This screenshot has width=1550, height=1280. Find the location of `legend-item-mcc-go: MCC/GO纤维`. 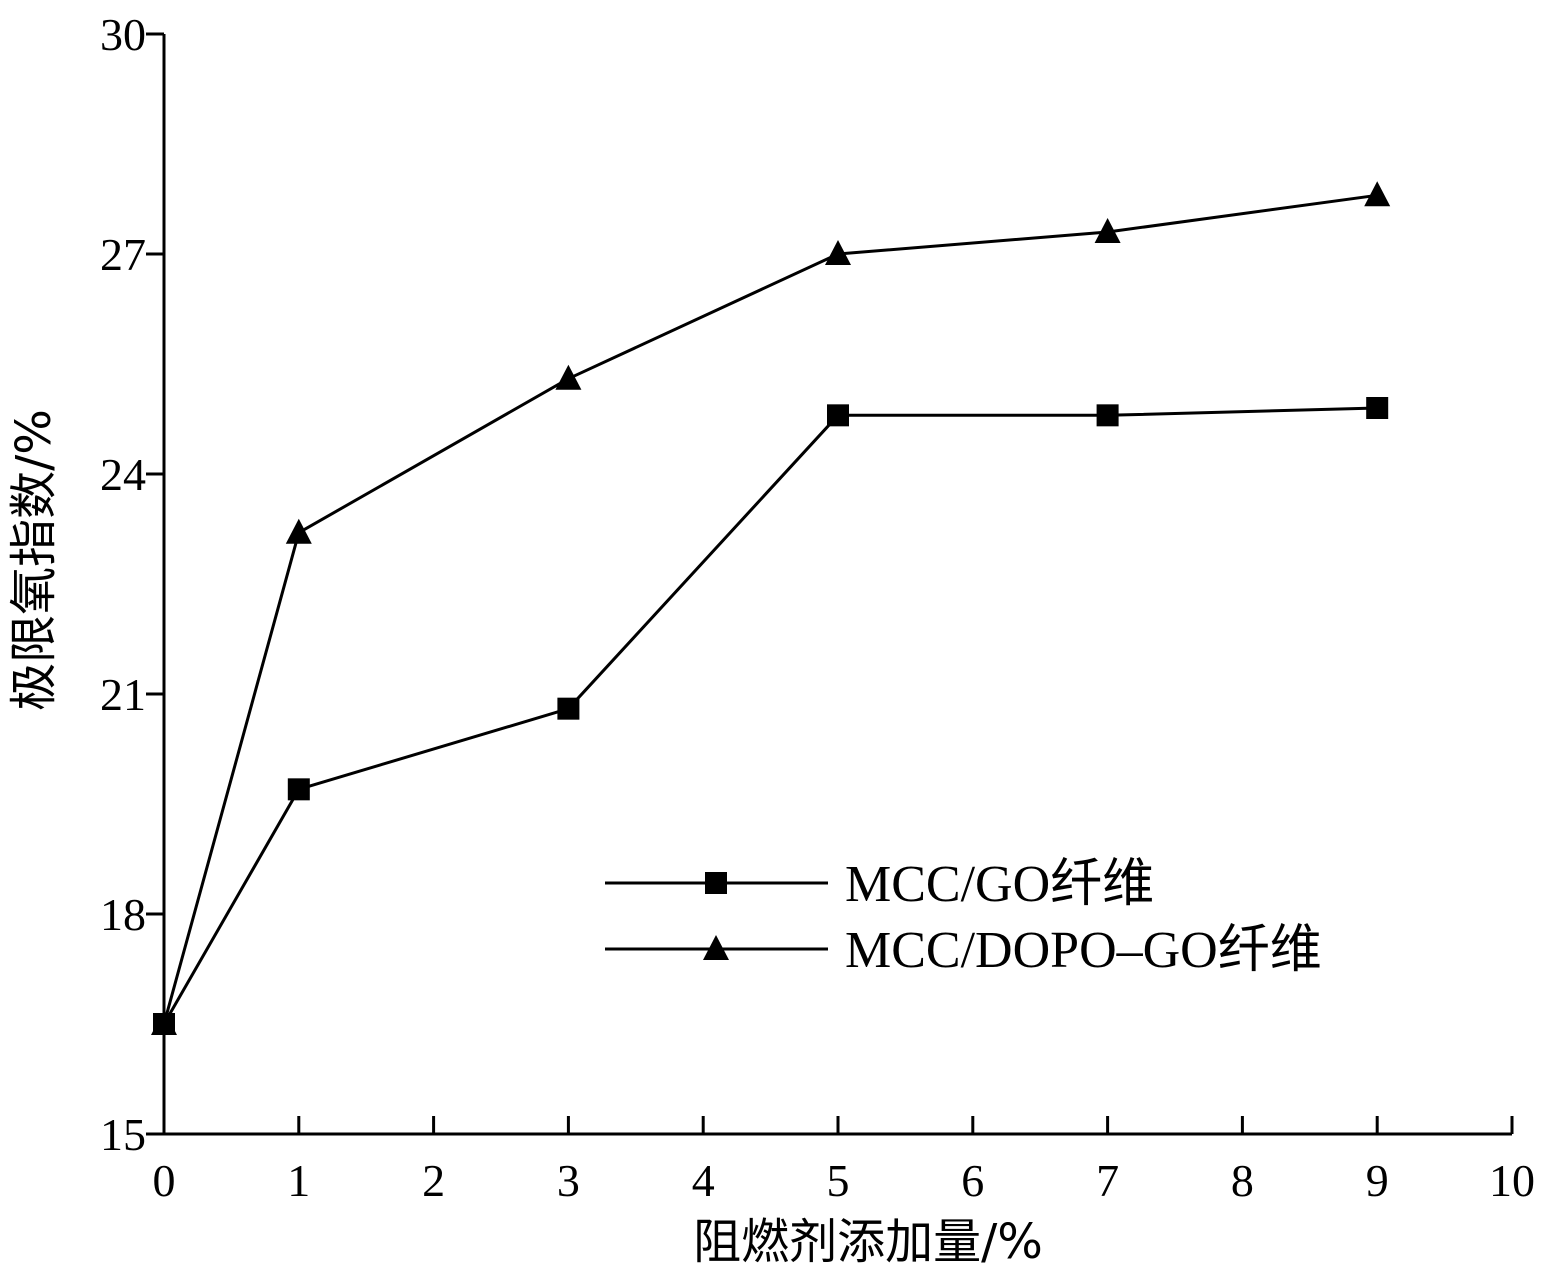

legend-item-mcc-go: MCC/GO纤维 is located at coordinates (879, 884).